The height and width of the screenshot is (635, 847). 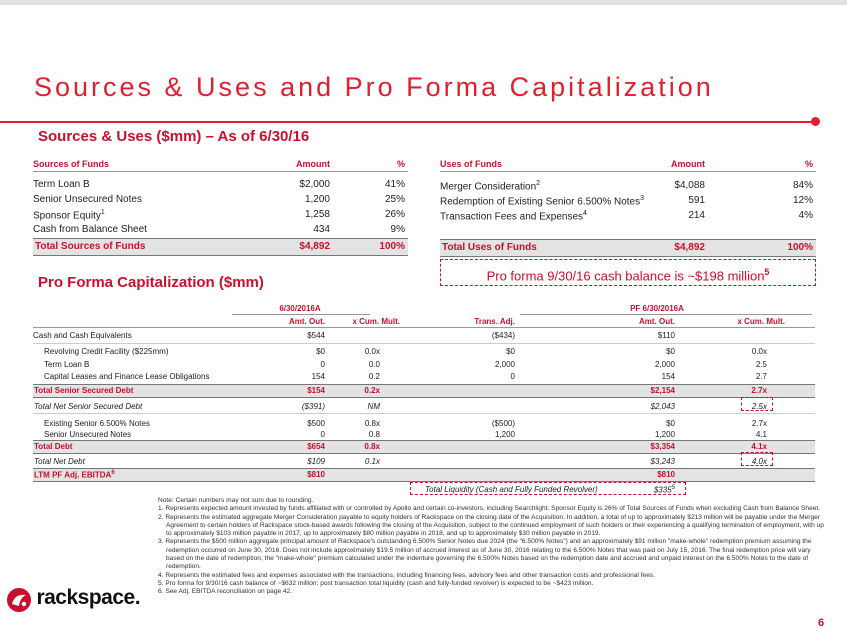 What do you see at coordinates (689, 185) in the screenshot?
I see `table-cell: $4,088` at bounding box center [689, 185].